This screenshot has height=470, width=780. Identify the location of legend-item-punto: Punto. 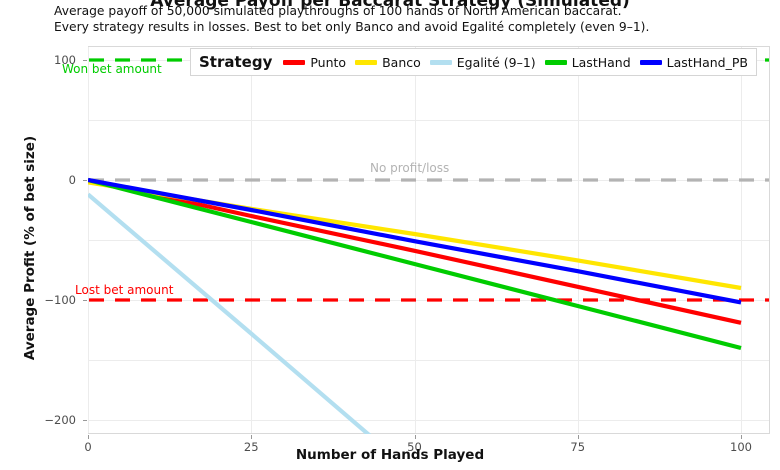
(314, 62).